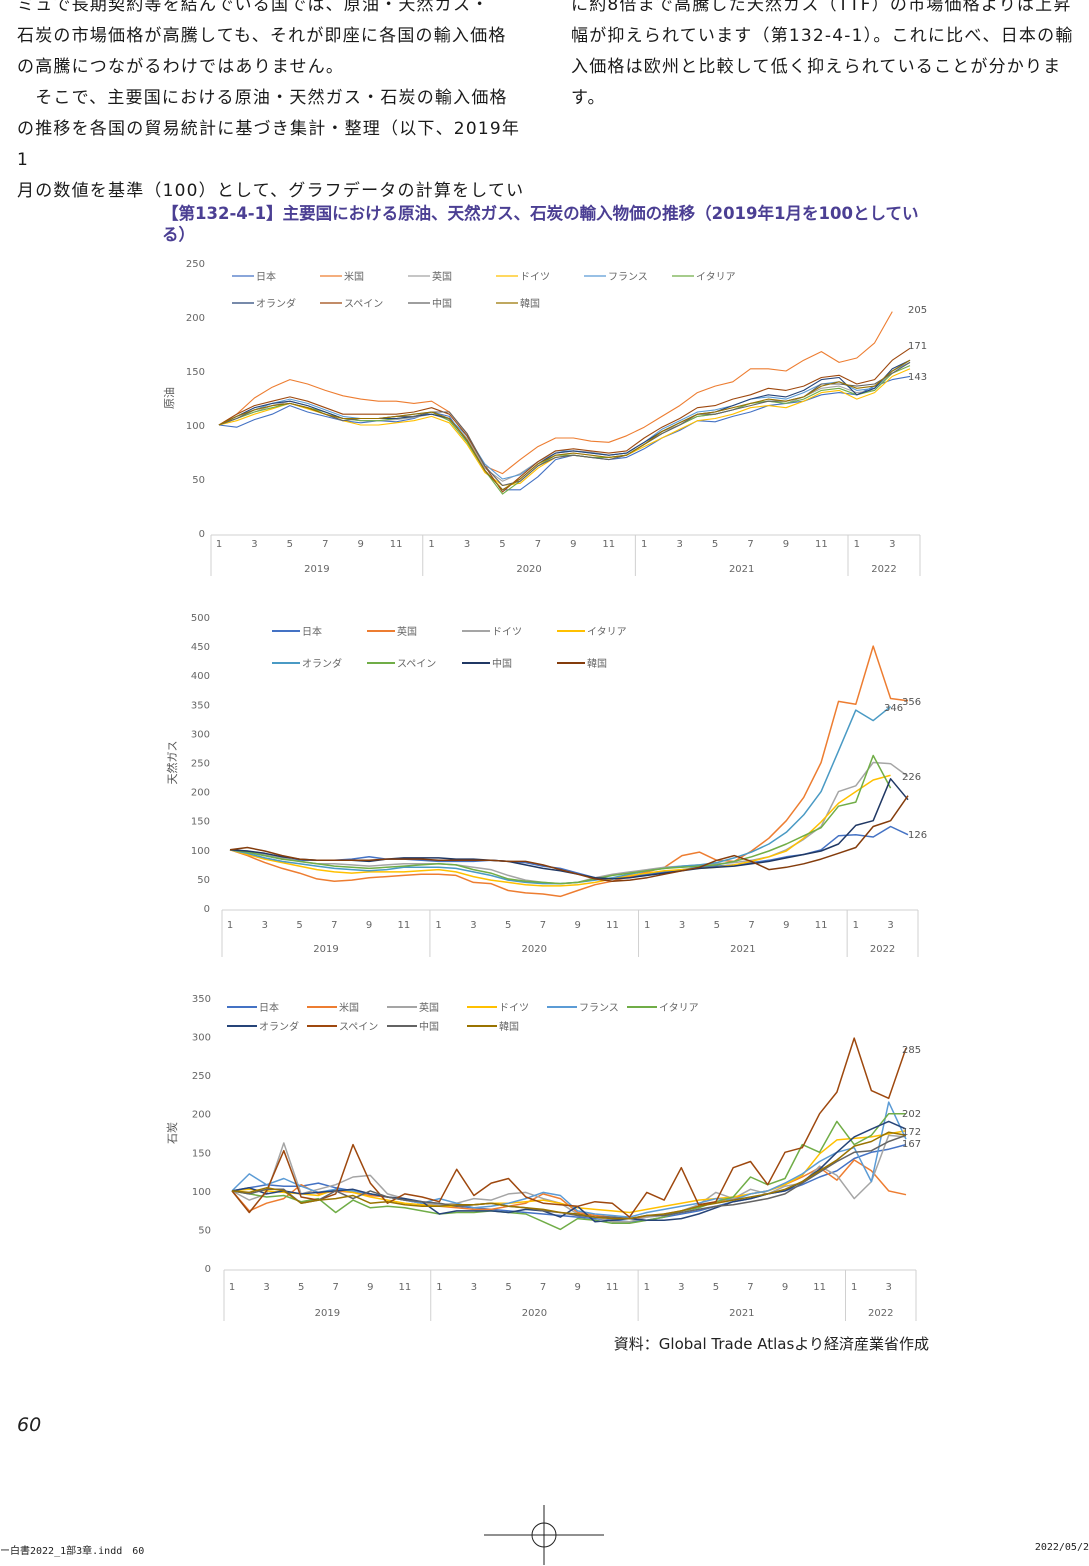  I want to click on data-label: 346, so click(893, 708).